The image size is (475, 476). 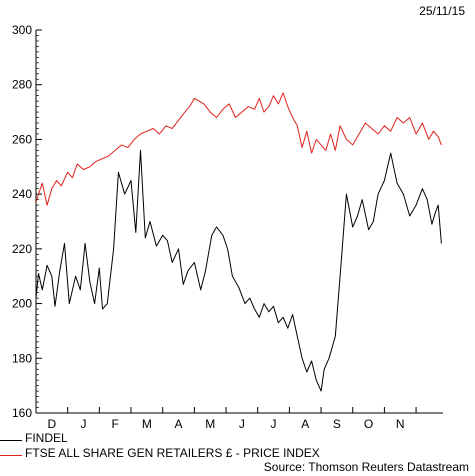 What do you see at coordinates (22, 85) in the screenshot?
I see `y-tick-label: 280` at bounding box center [22, 85].